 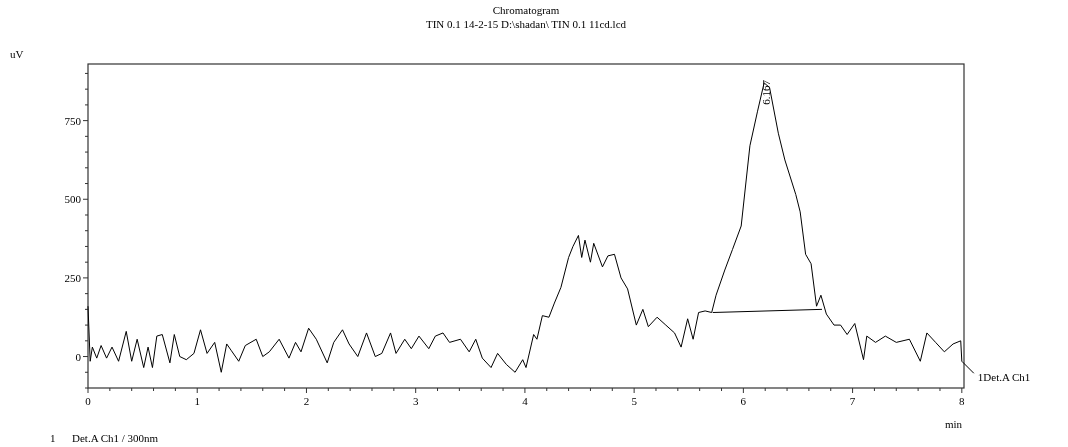 I want to click on chart-subtitle: TIN 0.1 14-2-15 D:\shadan\ TIN 0.1 11cd.lcd, so click(x=526, y=24).